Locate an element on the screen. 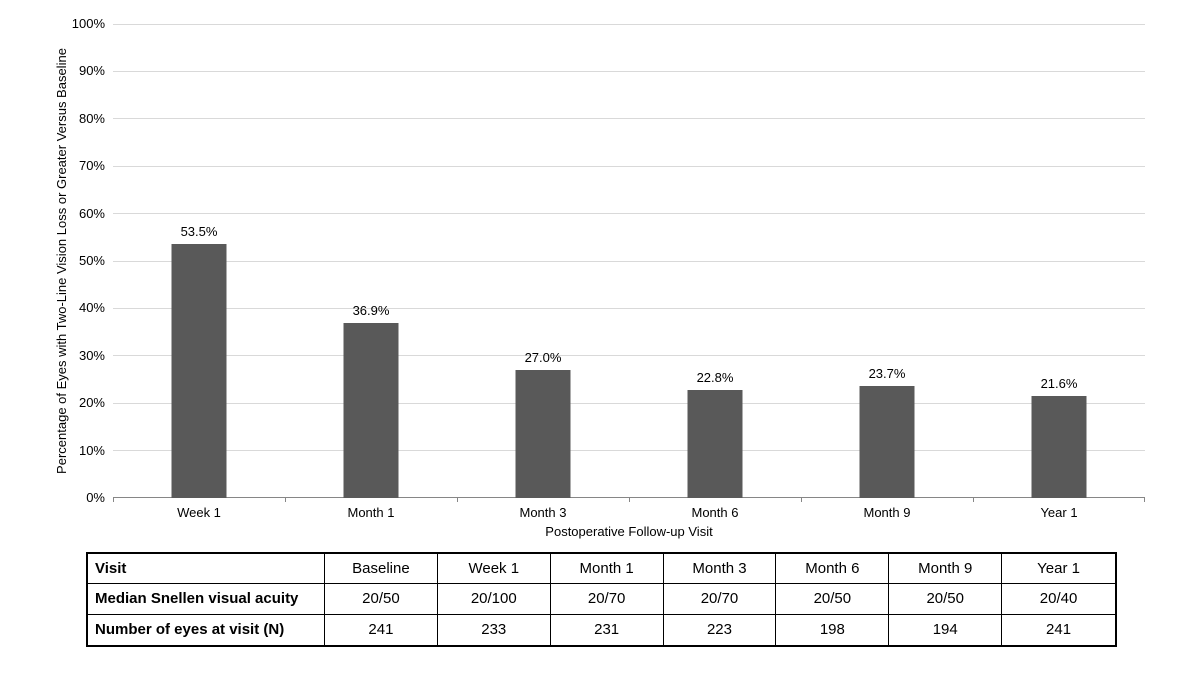 The image size is (1200, 675). bar-slot: 21.6% Year 1 is located at coordinates (1059, 272).